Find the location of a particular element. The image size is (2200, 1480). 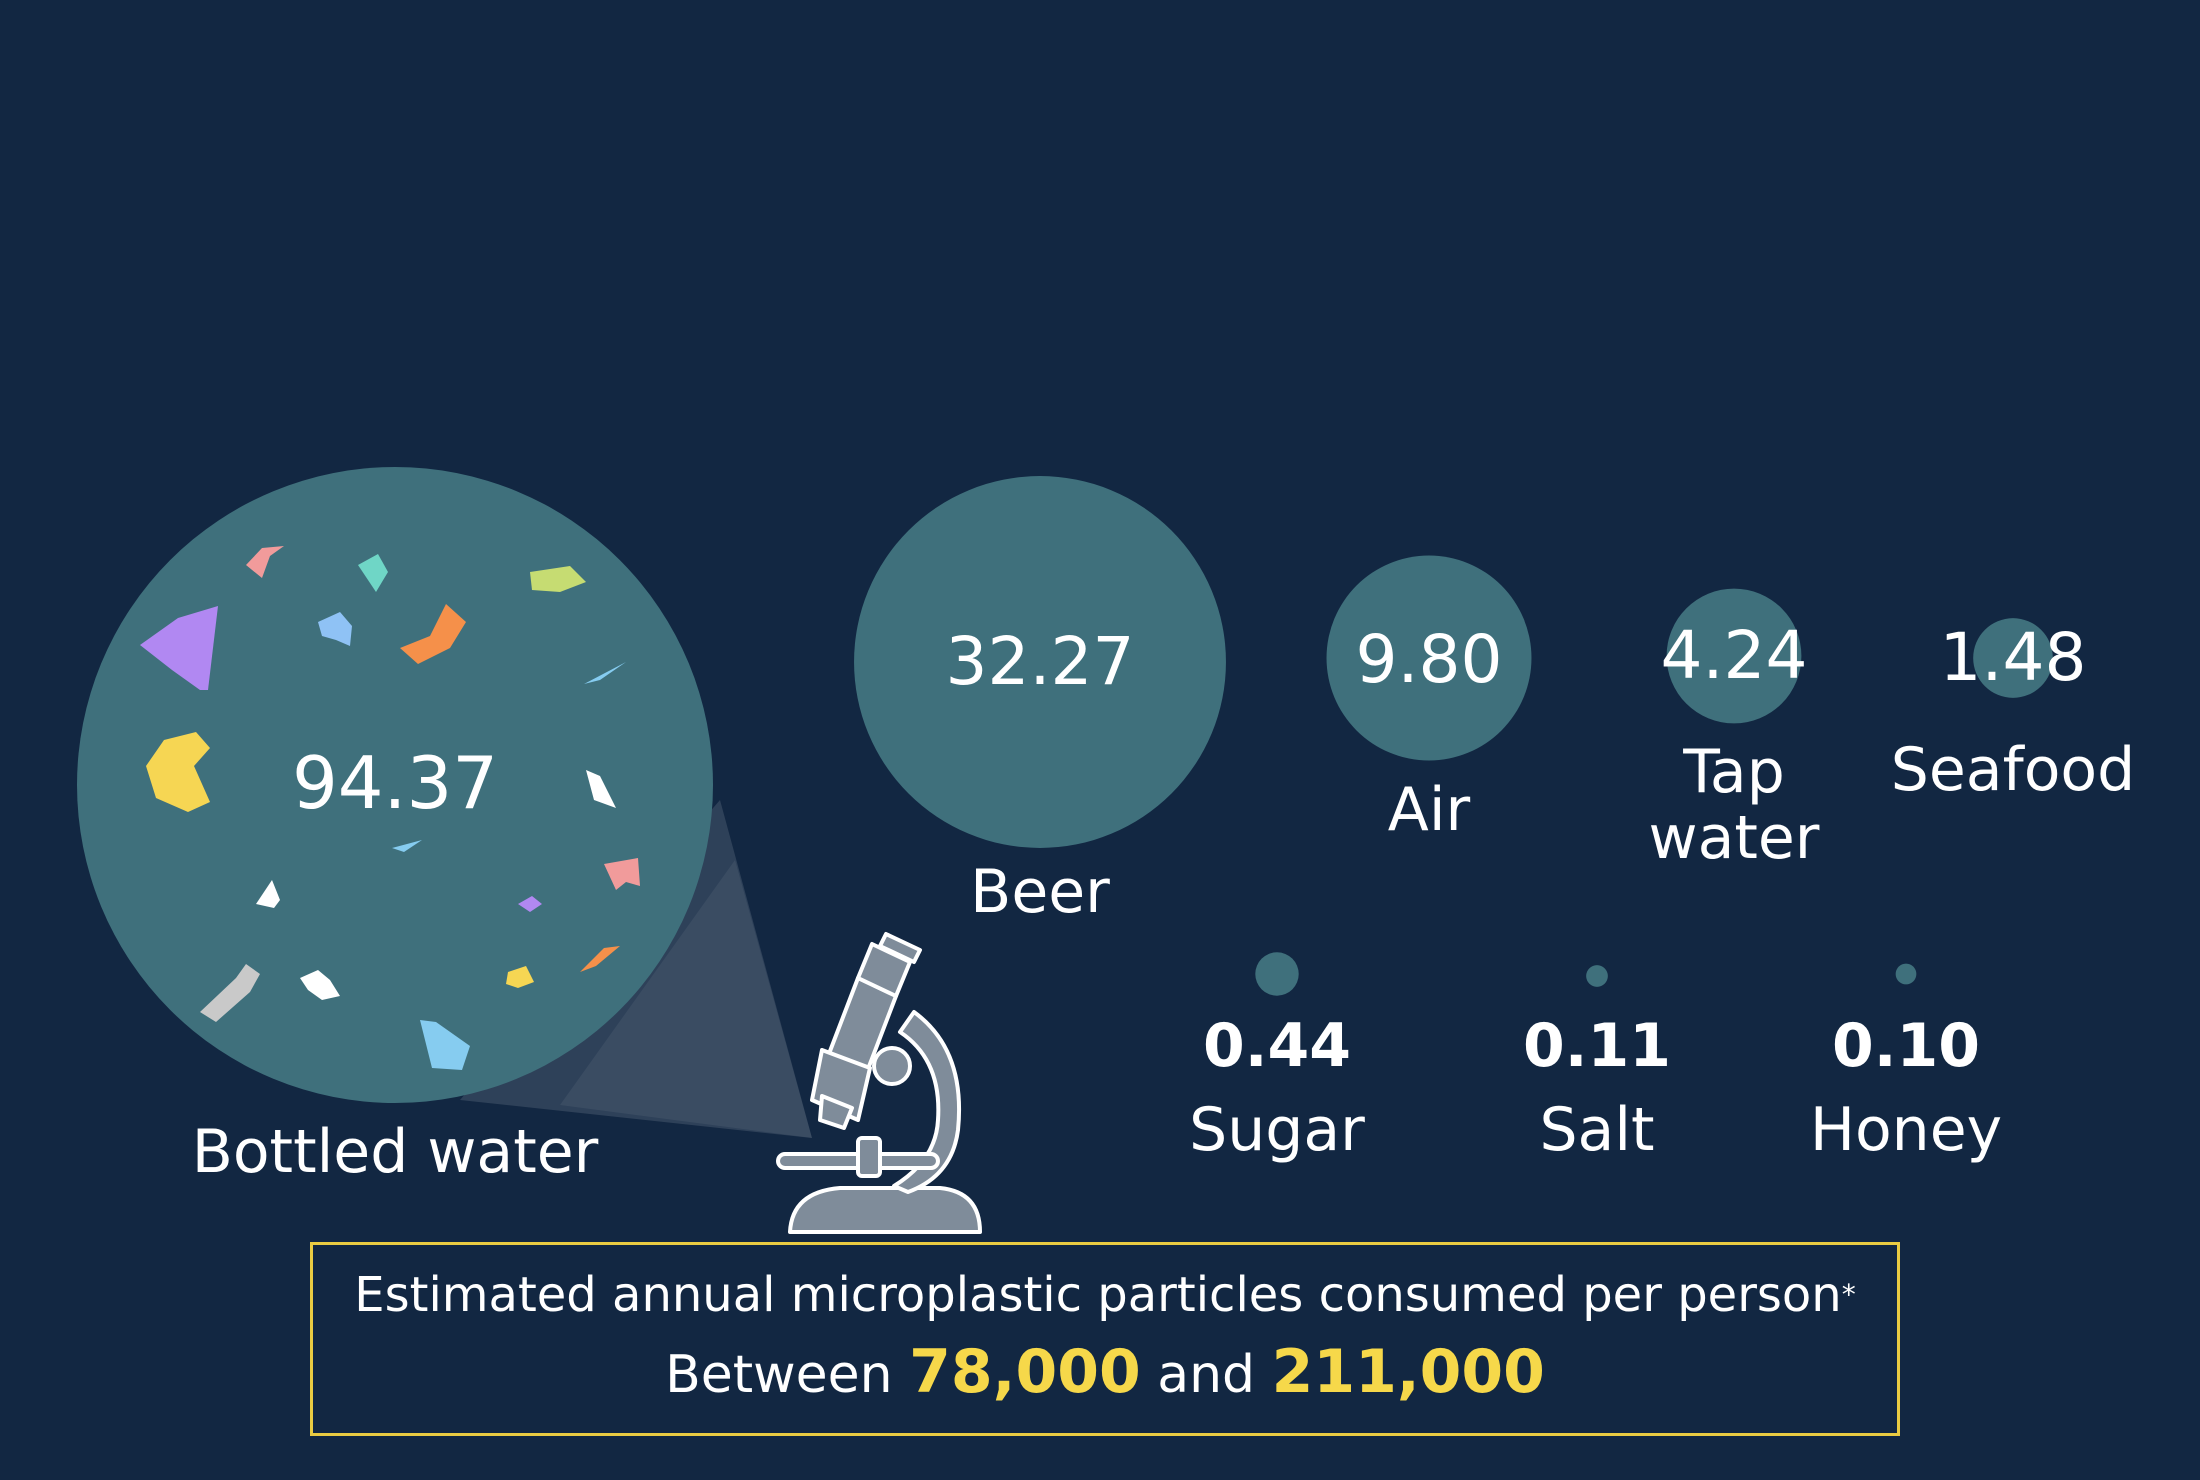

range-conjunction: and is located at coordinates (1206, 1375).